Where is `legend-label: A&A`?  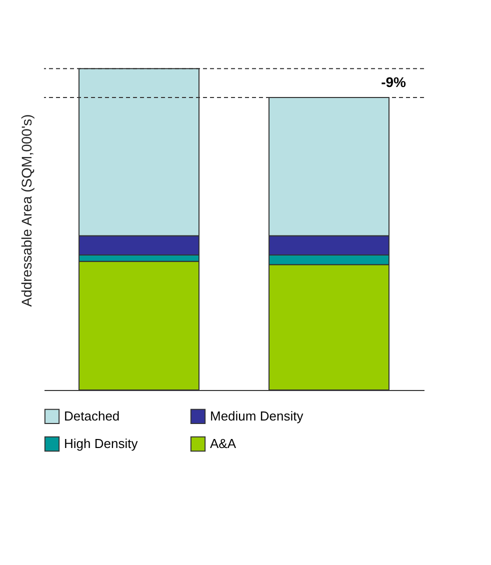
legend-label: A&A is located at coordinates (223, 443).